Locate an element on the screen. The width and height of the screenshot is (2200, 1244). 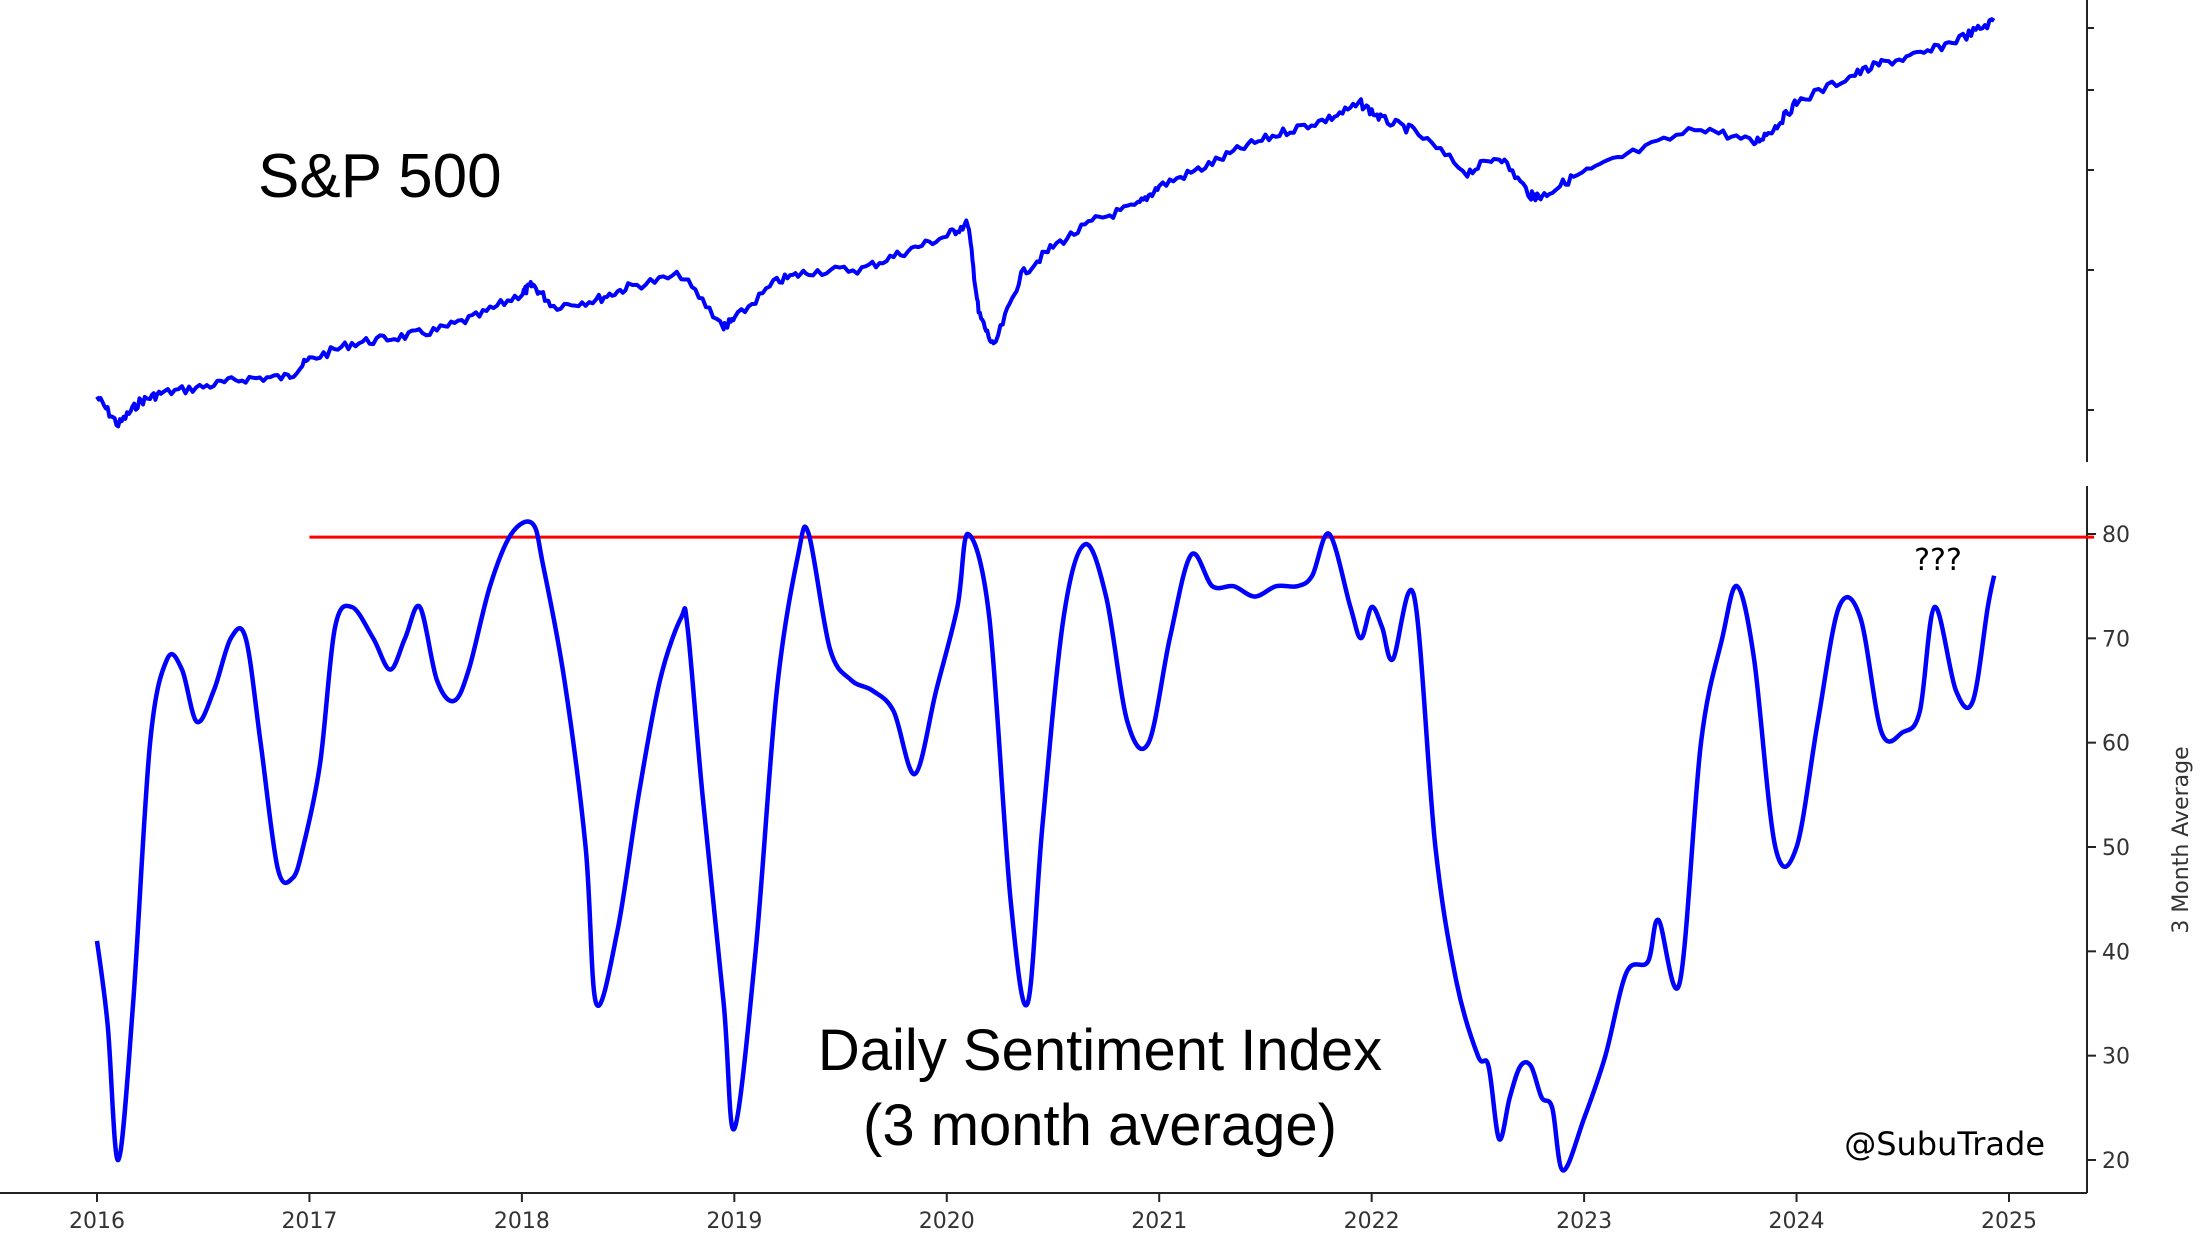
x-tick-label-2020: 2020 is located at coordinates (947, 1221).